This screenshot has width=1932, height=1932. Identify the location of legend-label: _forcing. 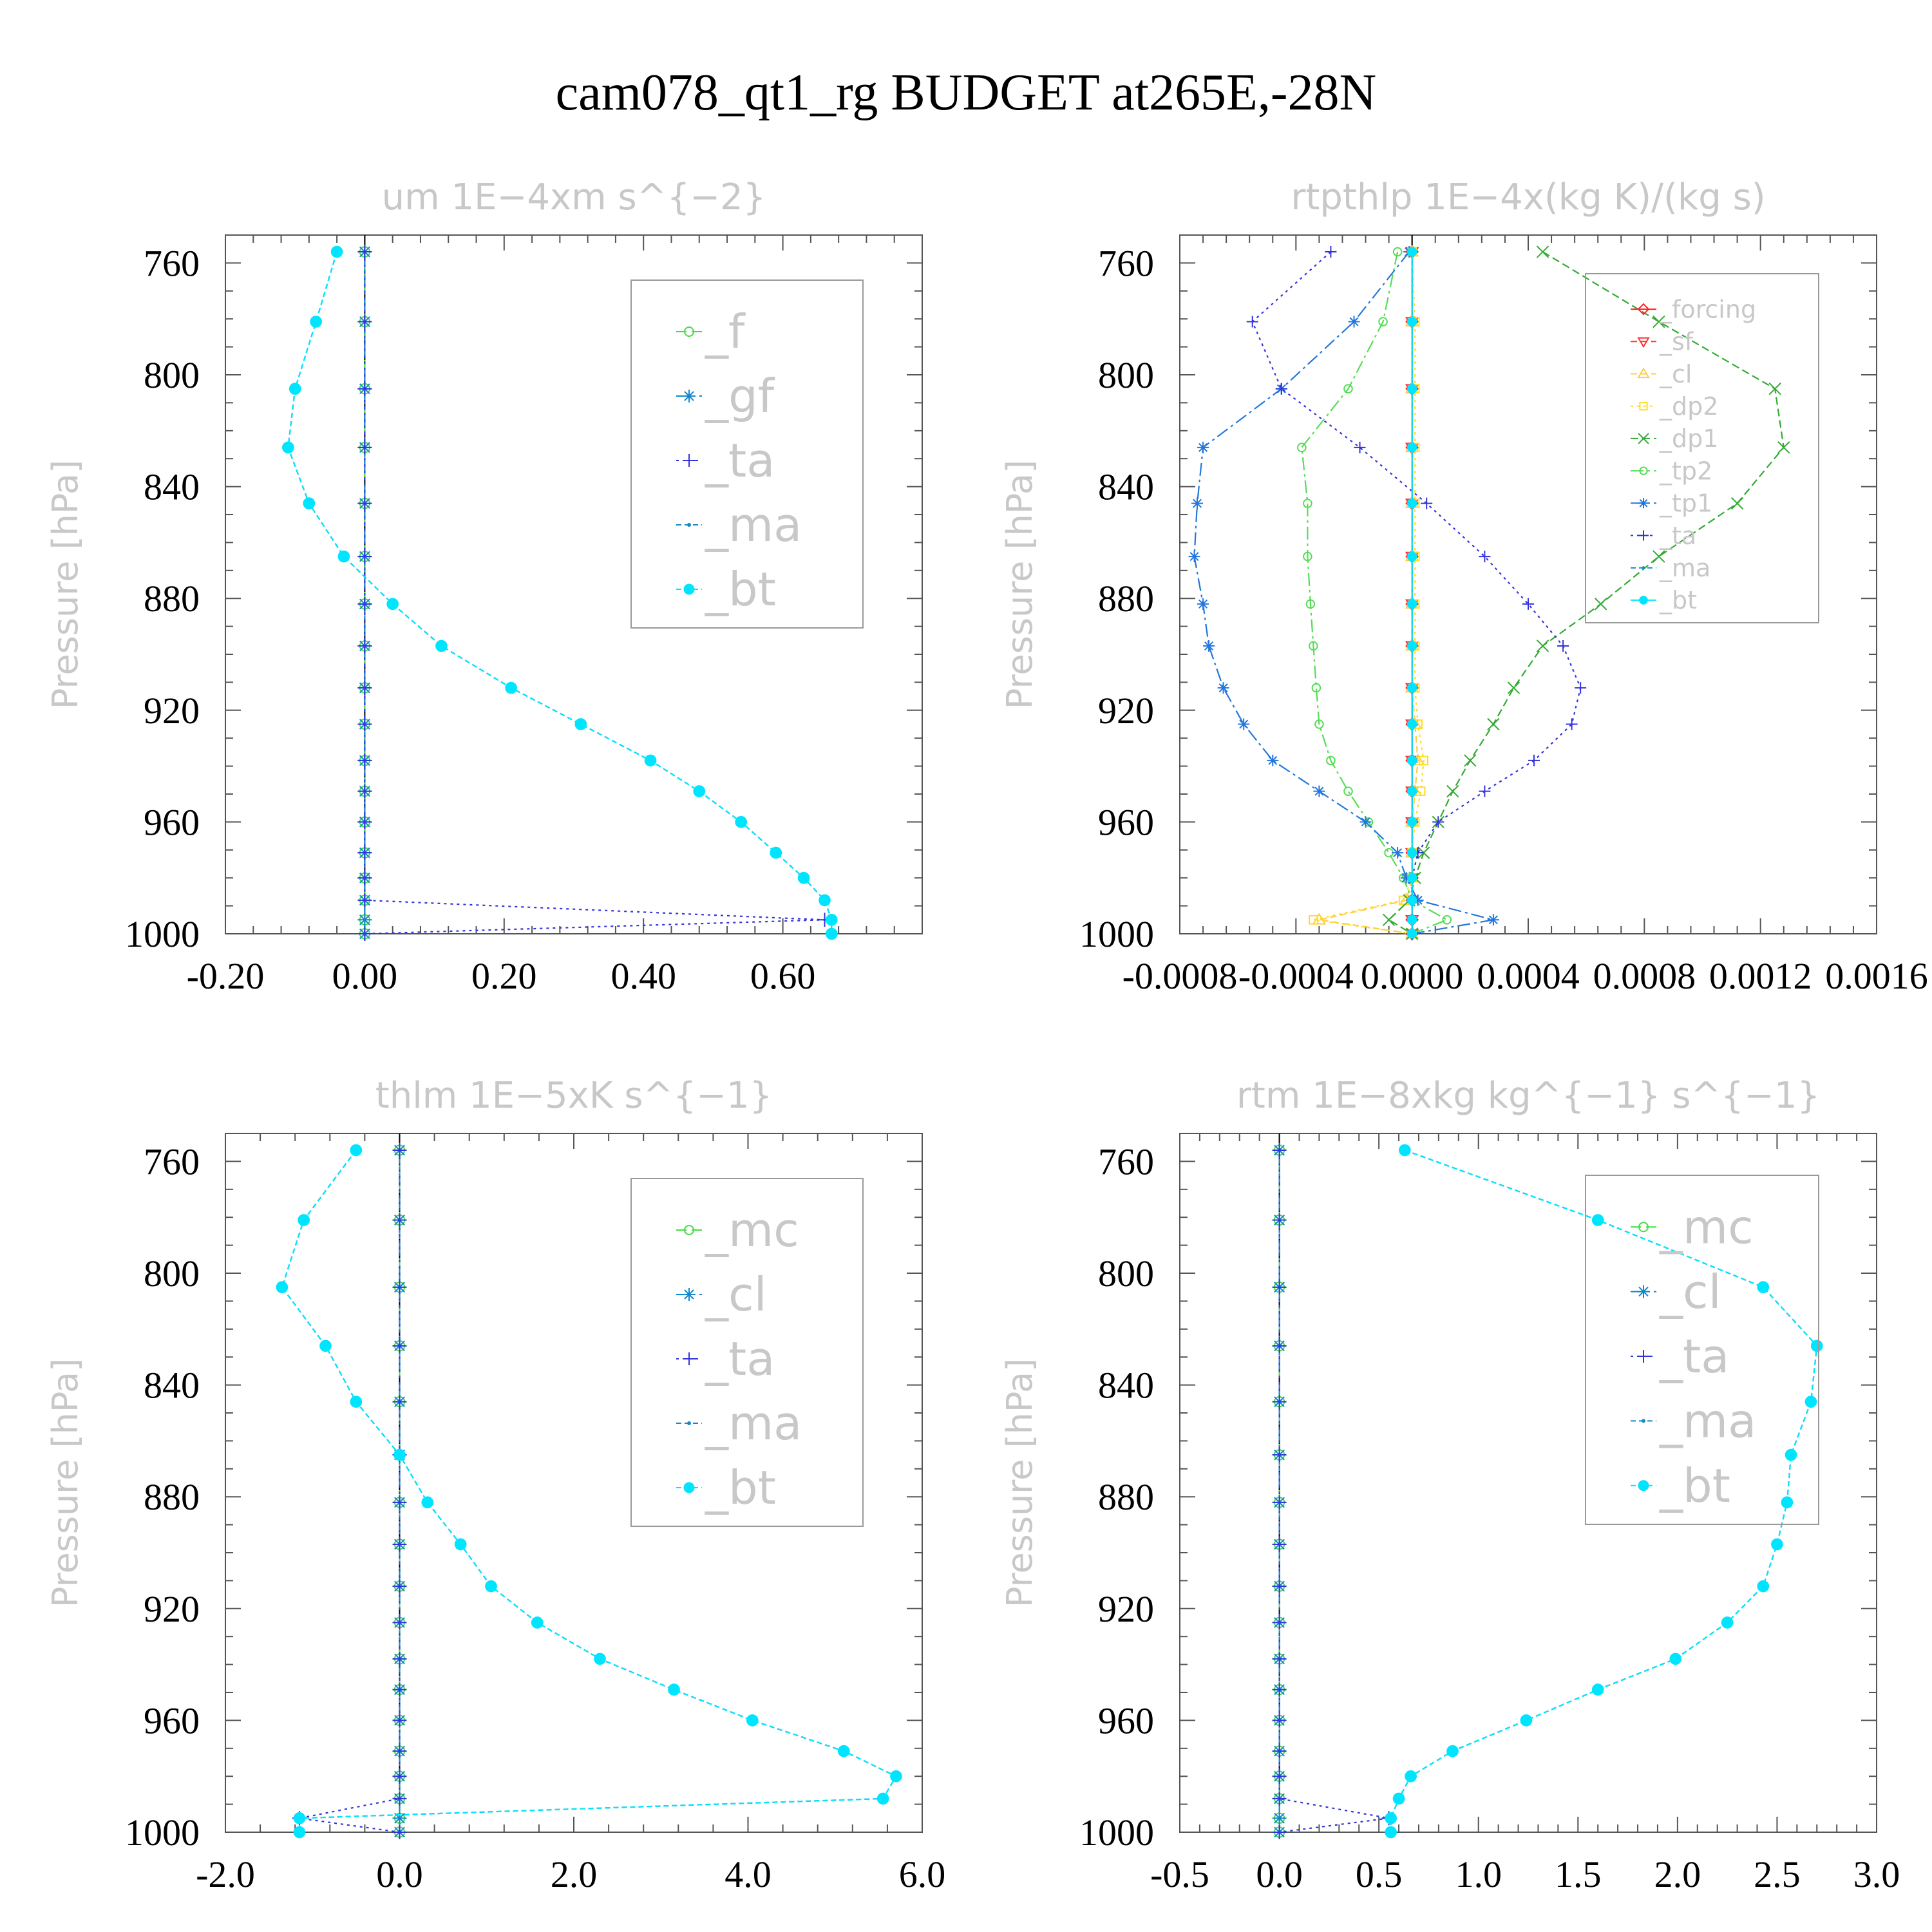
(1708, 309).